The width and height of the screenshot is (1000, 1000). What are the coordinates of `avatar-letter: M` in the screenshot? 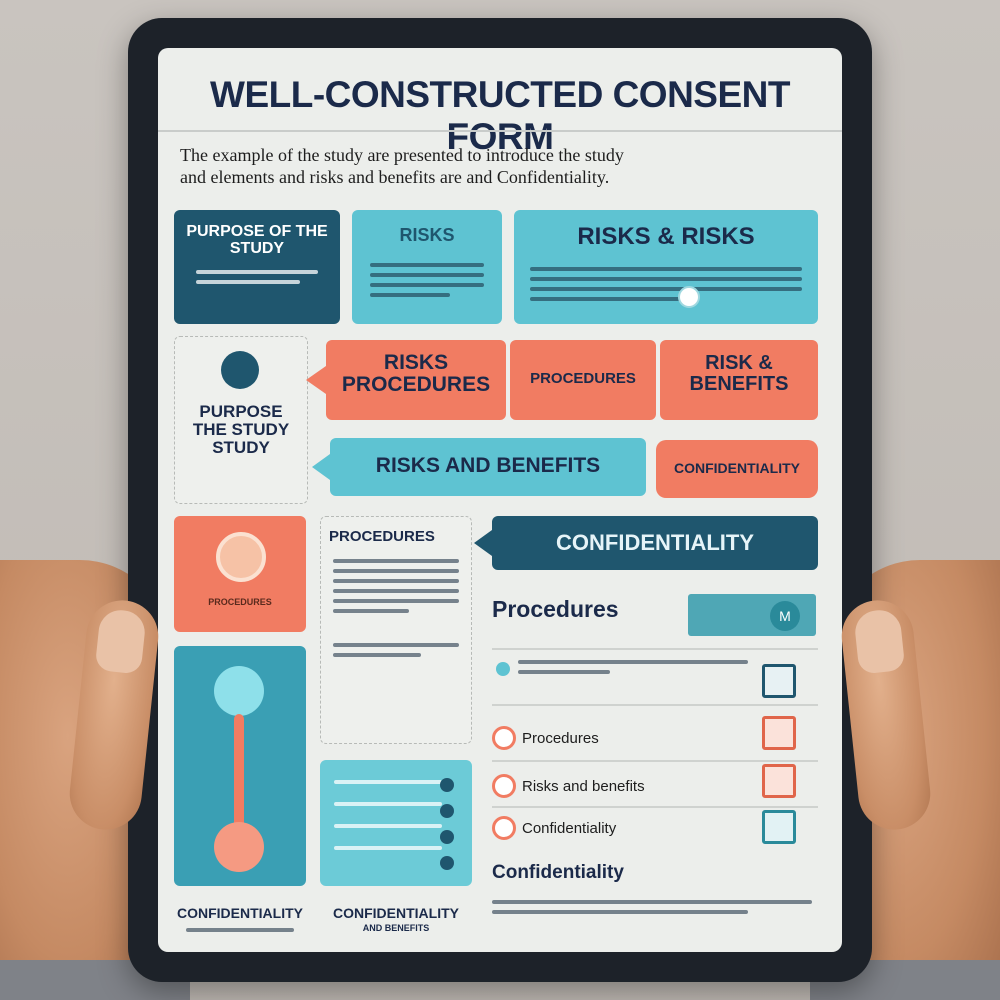 It's located at (785, 616).